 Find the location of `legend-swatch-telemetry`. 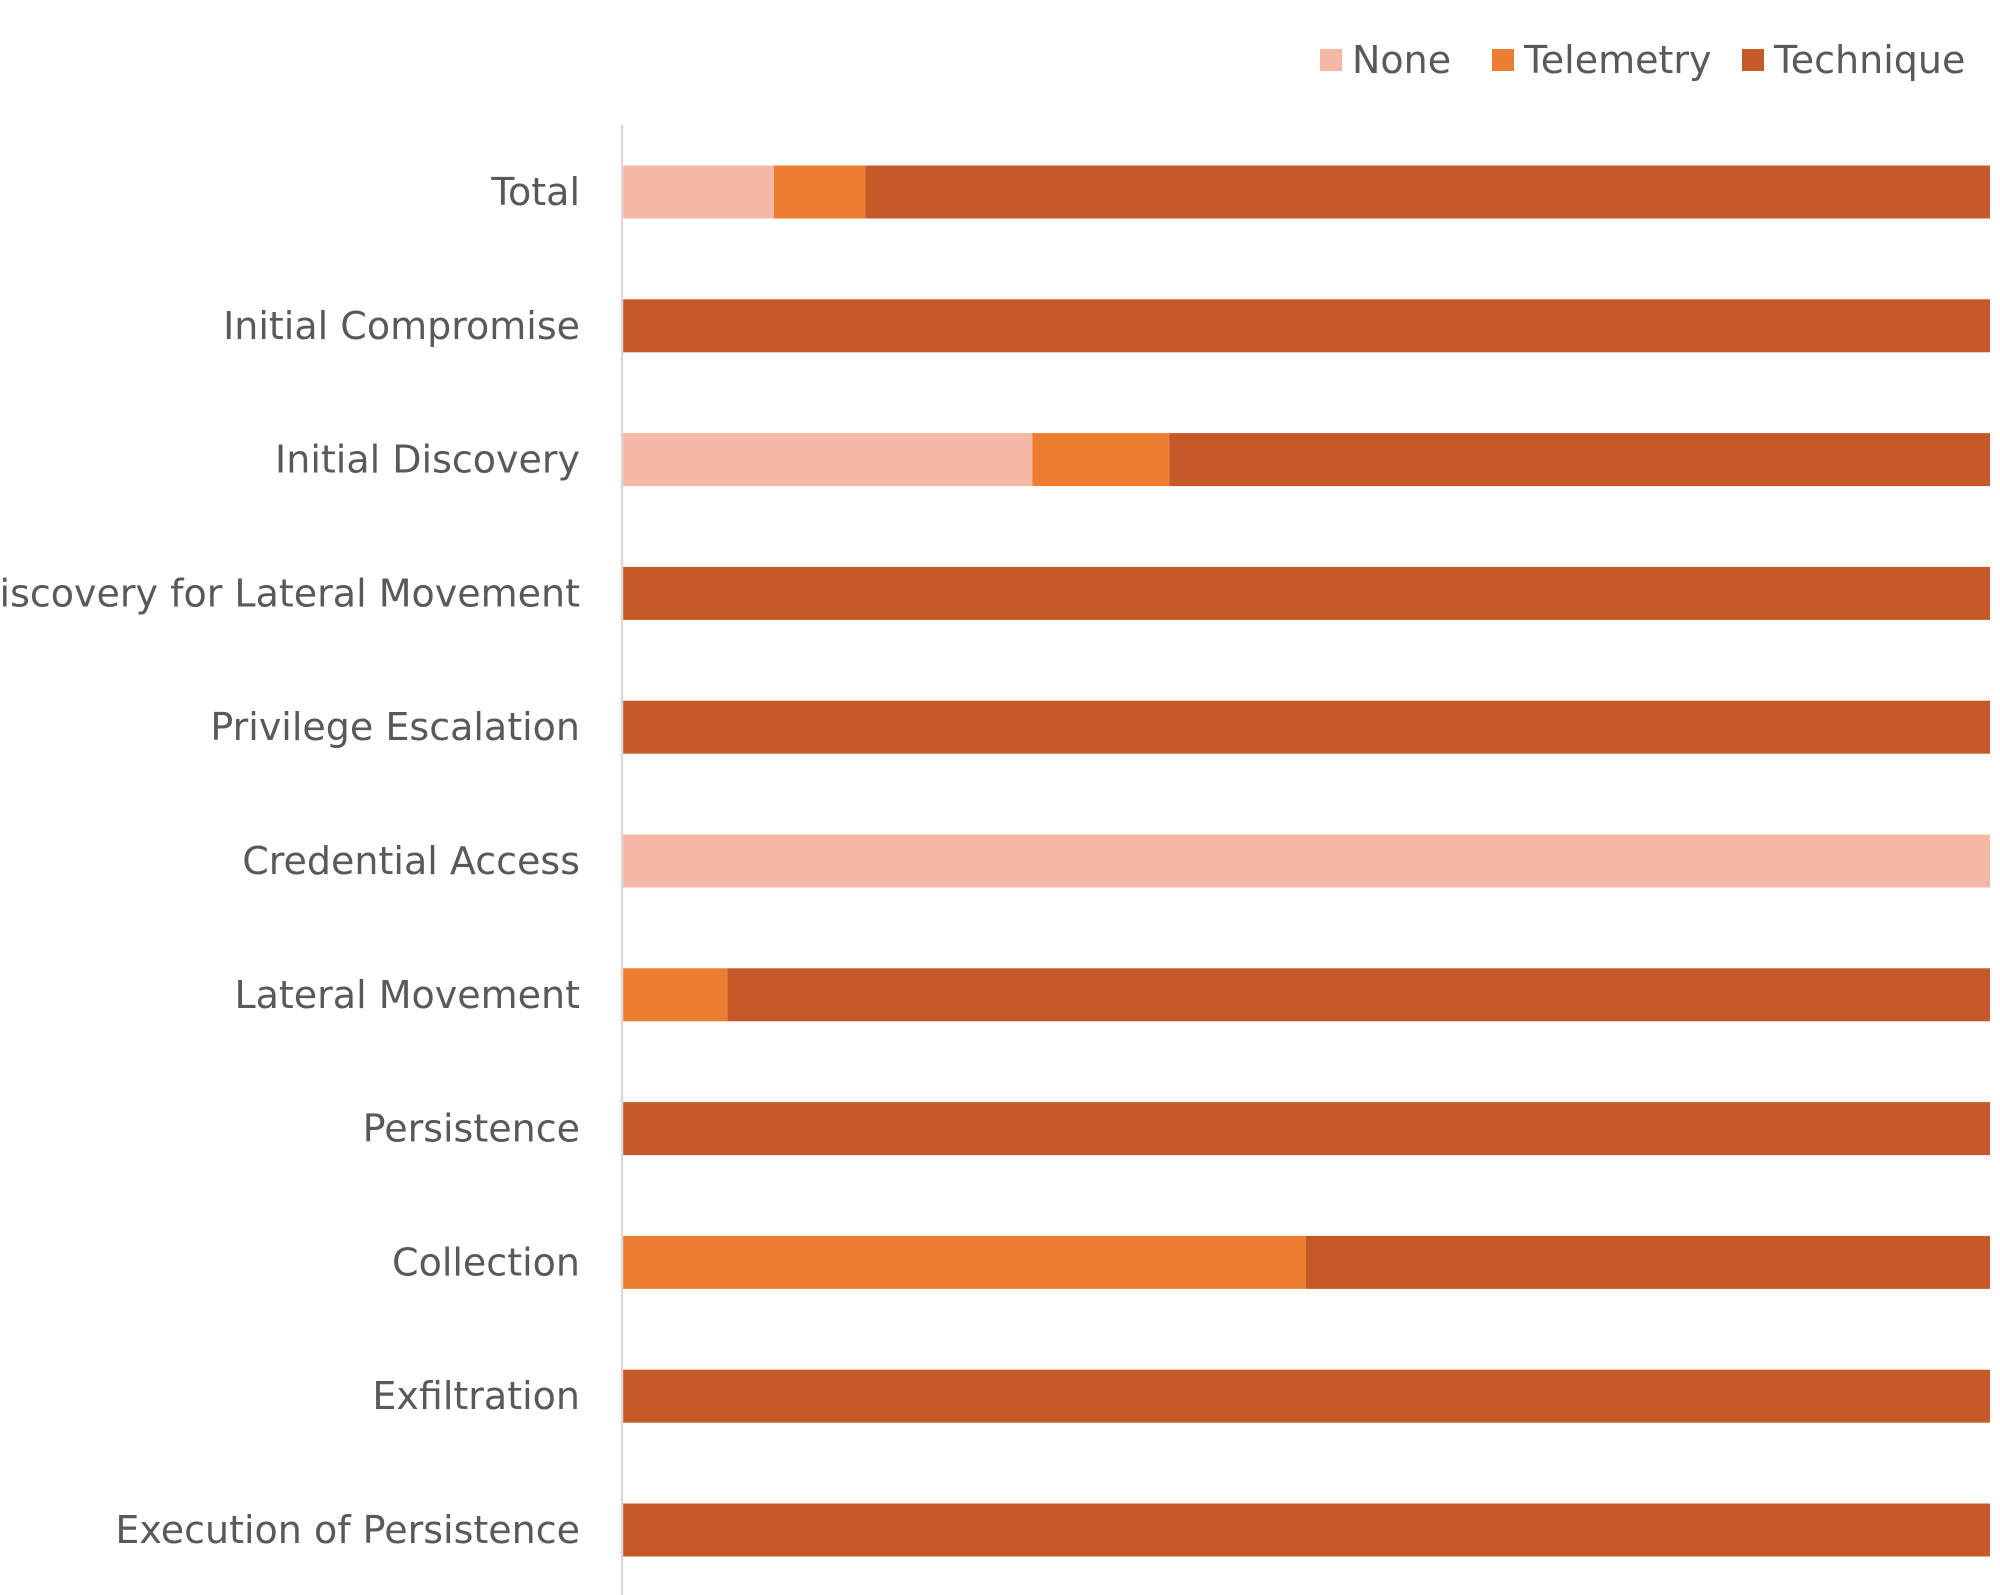

legend-swatch-telemetry is located at coordinates (1503, 60).